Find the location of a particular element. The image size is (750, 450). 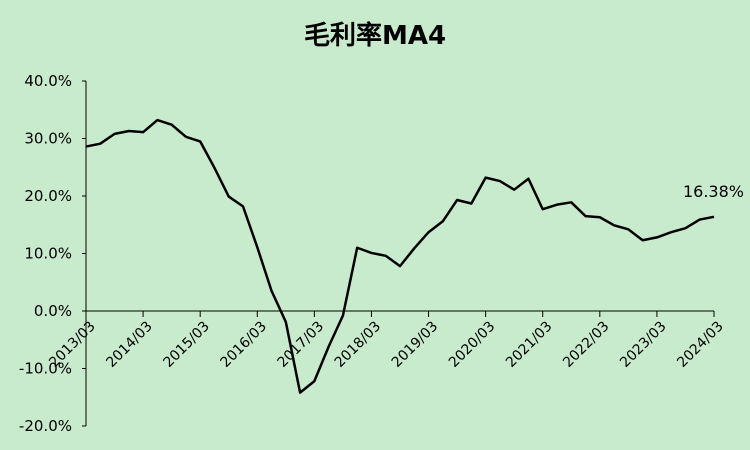

y-tick-label: 30.0% is located at coordinates (48, 139).